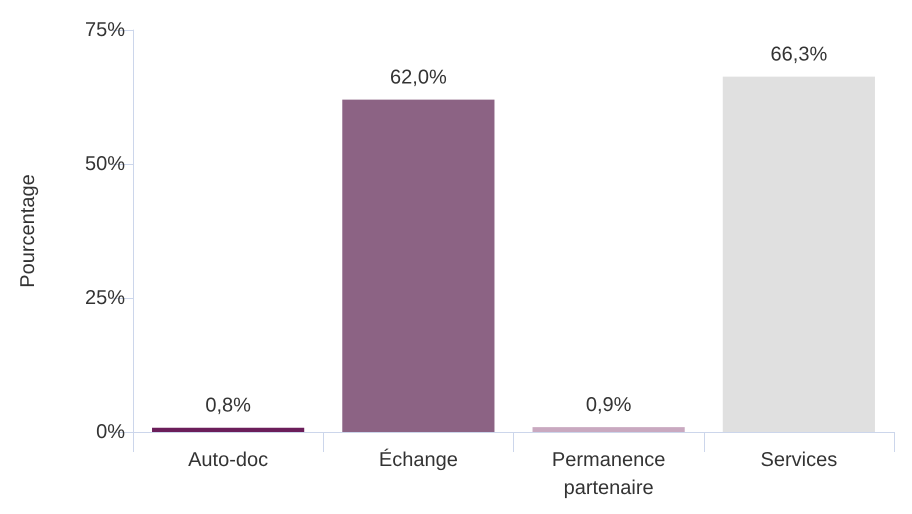  I want to click on x-tick-label: Échange, so click(418, 459).